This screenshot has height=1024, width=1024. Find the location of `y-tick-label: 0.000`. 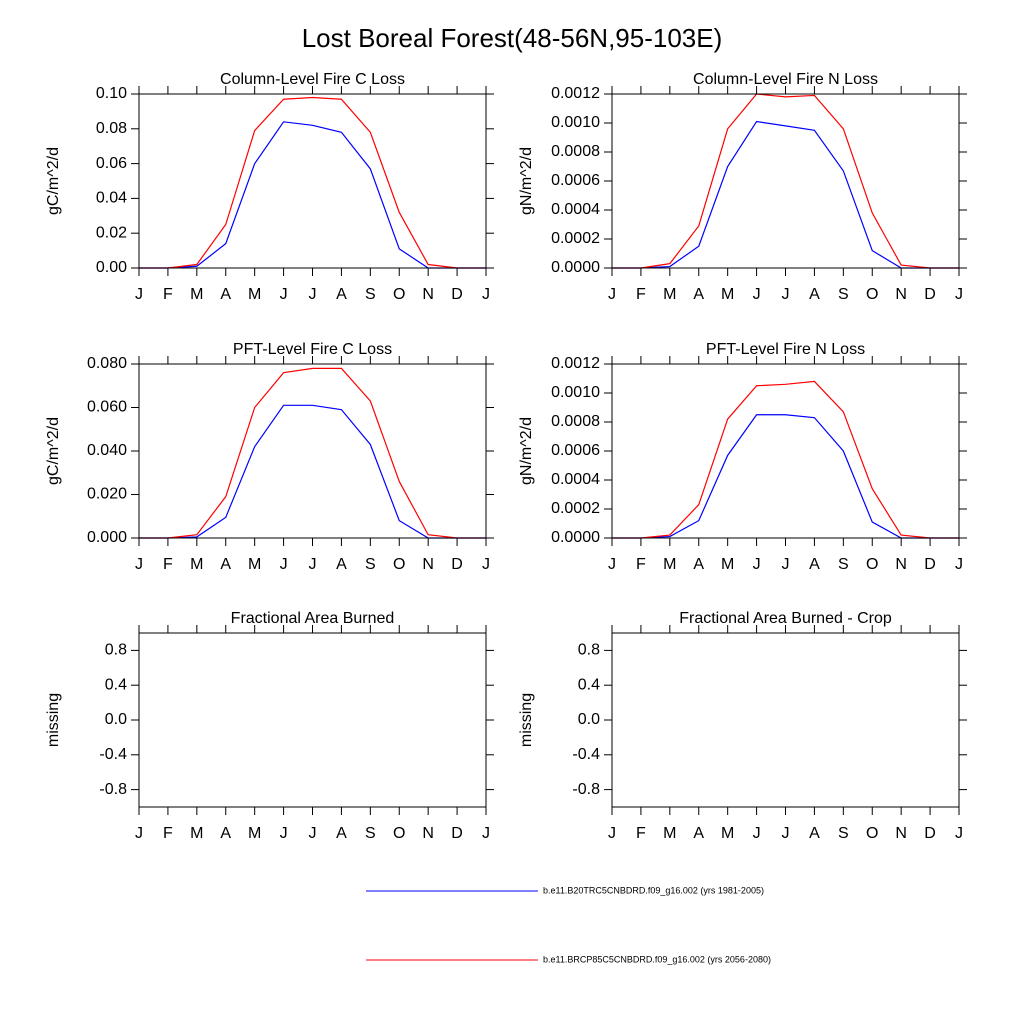

y-tick-label: 0.000 is located at coordinates (107, 537).